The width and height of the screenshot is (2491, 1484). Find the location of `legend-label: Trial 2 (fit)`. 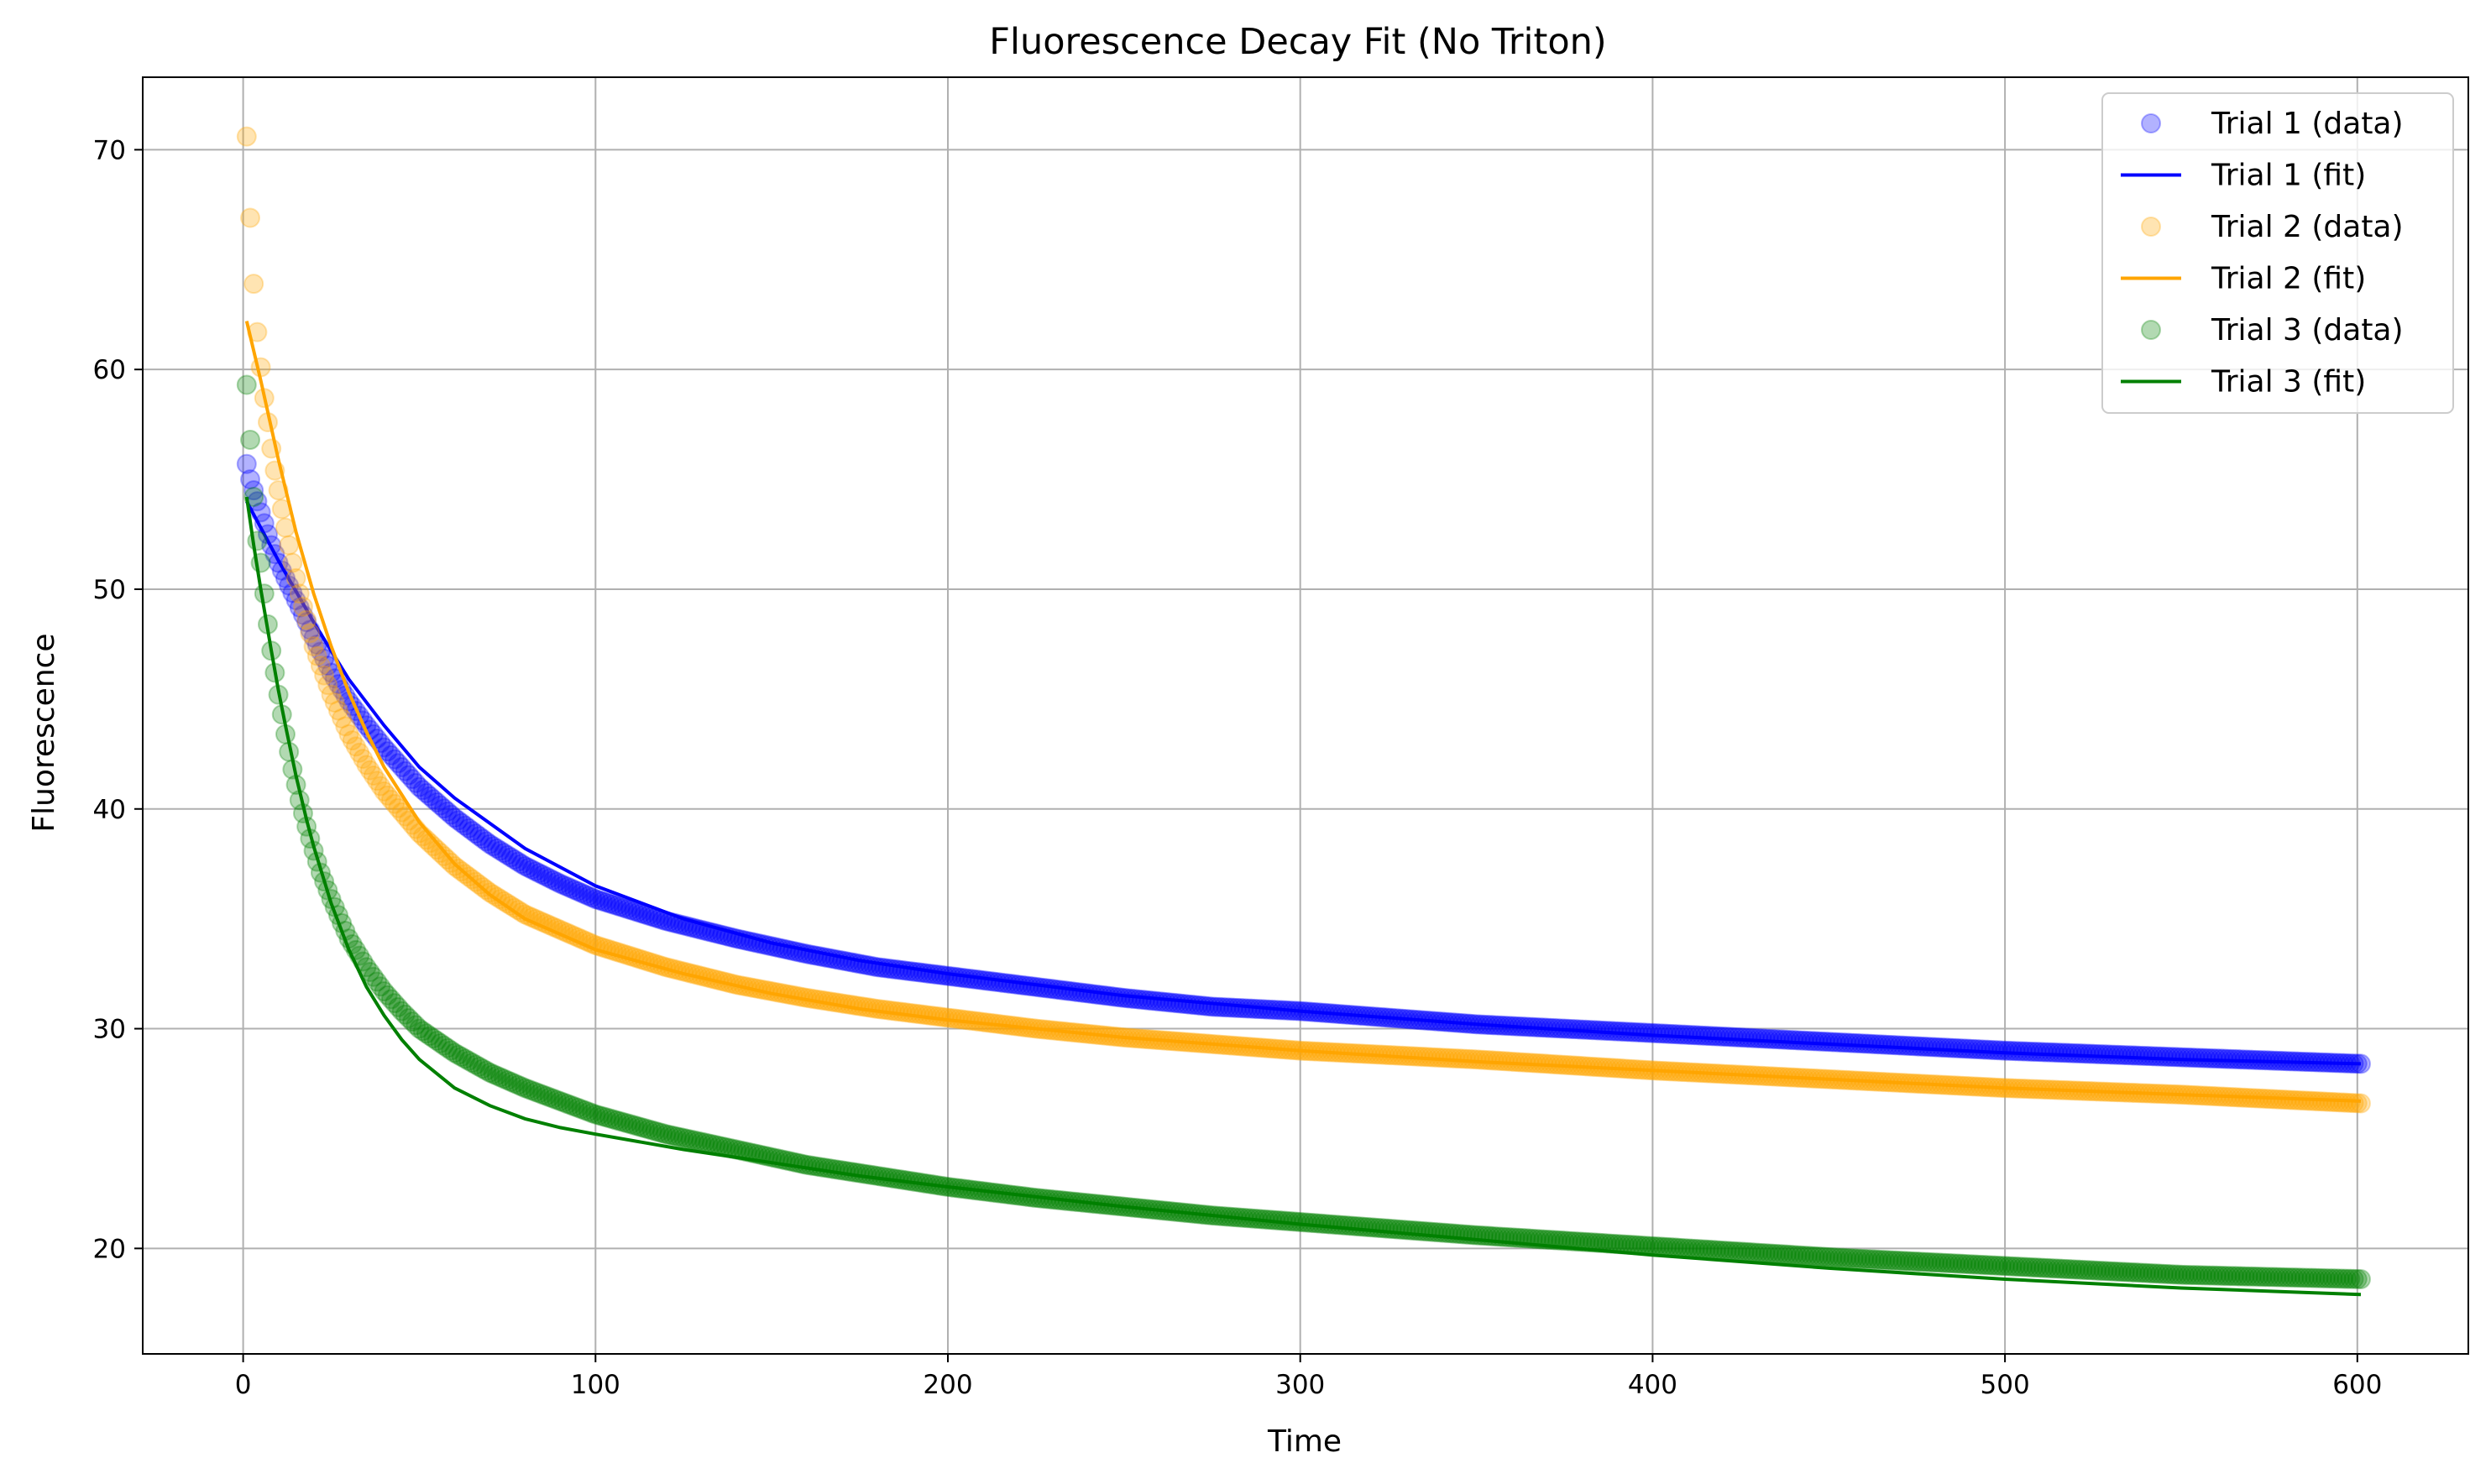

legend-label: Trial 2 (fit) is located at coordinates (2289, 279).